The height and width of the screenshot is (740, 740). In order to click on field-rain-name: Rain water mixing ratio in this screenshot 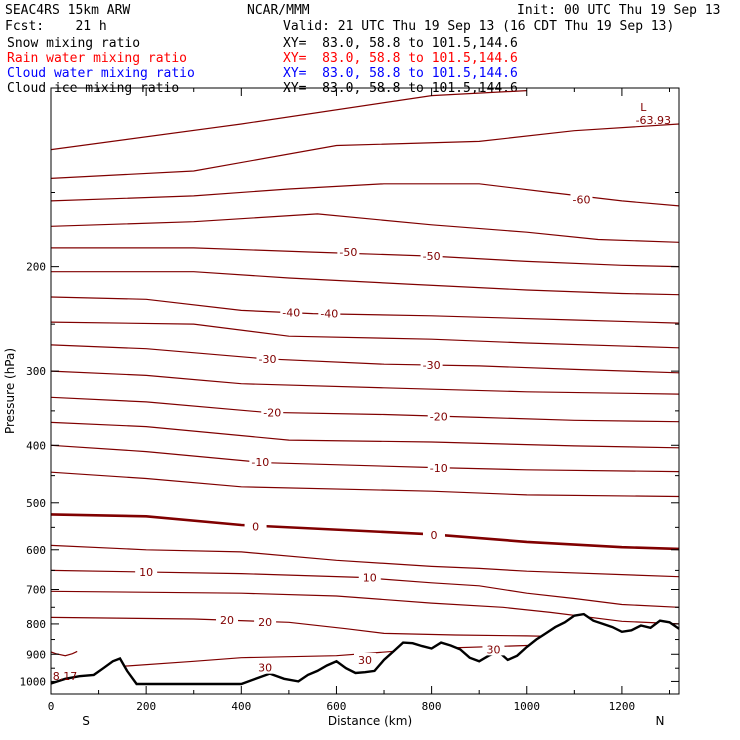, I will do `click(97, 58)`.